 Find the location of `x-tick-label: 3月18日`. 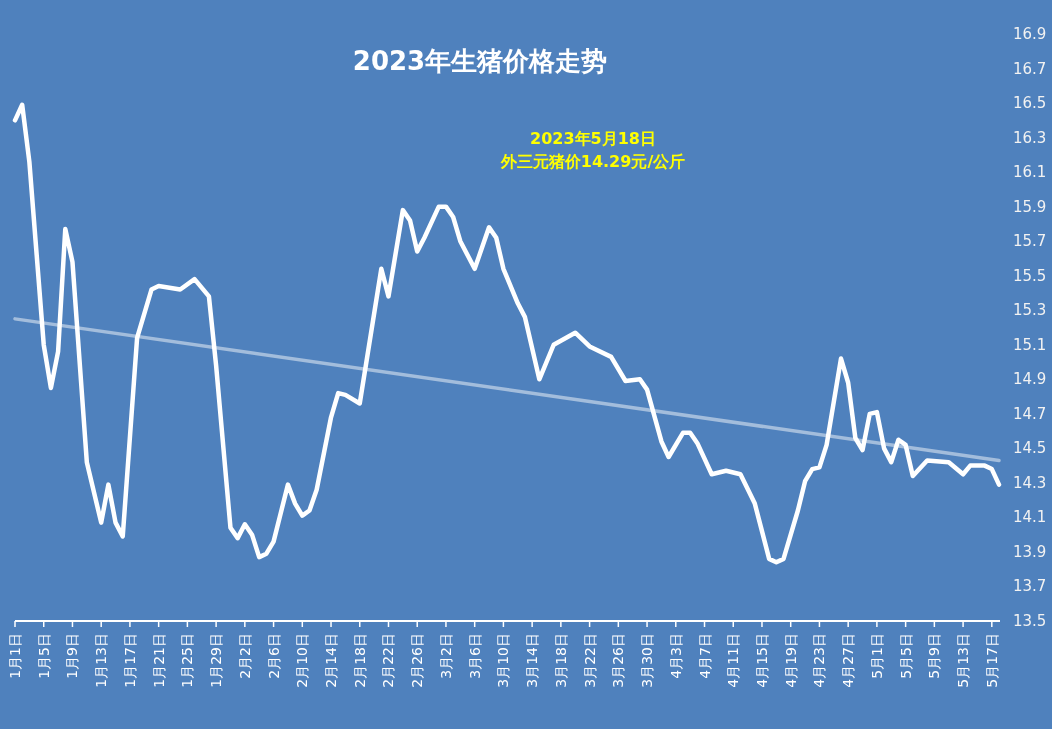

x-tick-label: 3月18日 is located at coordinates (560, 660).